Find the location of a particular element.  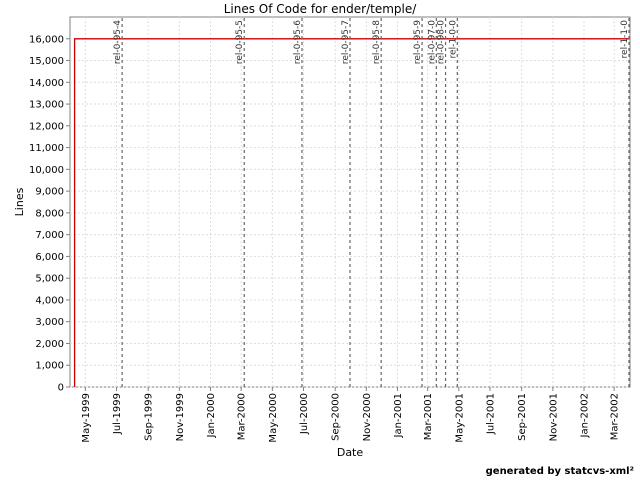

x-tick-label: Sep-1999 is located at coordinates (149, 417).